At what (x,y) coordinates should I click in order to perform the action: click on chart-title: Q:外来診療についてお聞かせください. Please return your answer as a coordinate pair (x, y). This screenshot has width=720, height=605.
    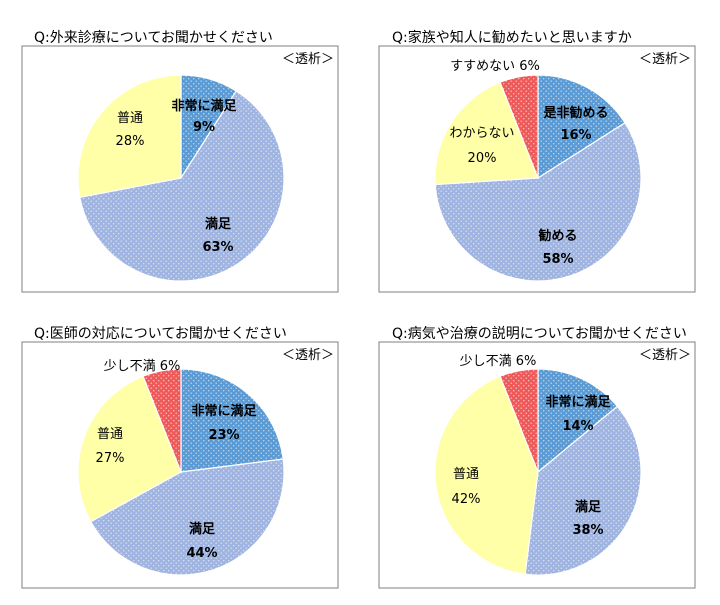
    Looking at the image, I should click on (153, 37).